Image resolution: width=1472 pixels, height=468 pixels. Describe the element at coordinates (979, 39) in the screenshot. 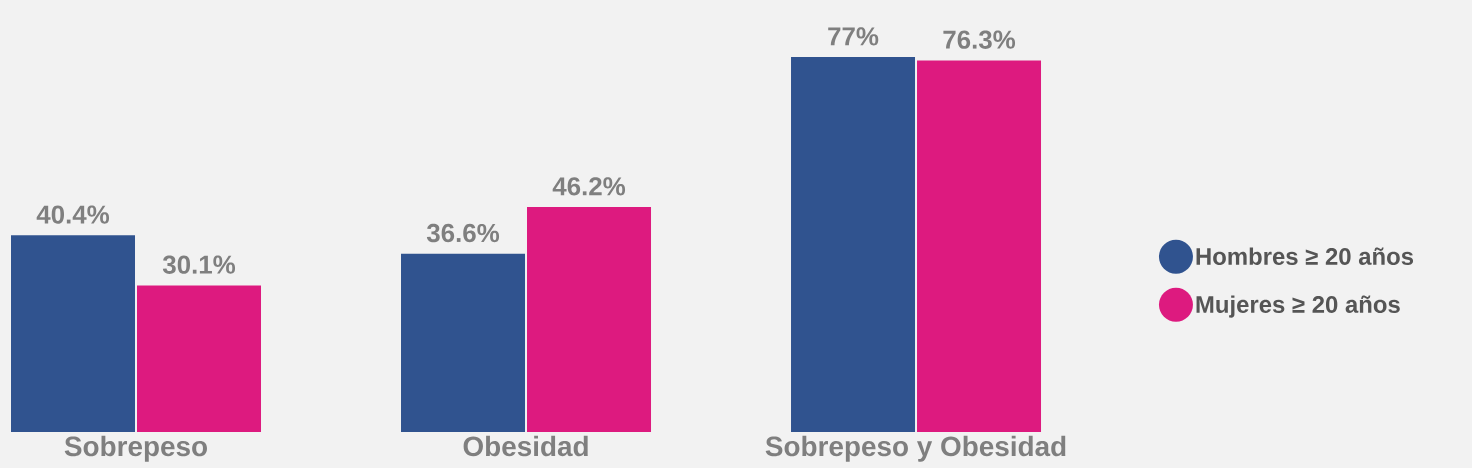

I see `data-label: 76.3%` at that location.